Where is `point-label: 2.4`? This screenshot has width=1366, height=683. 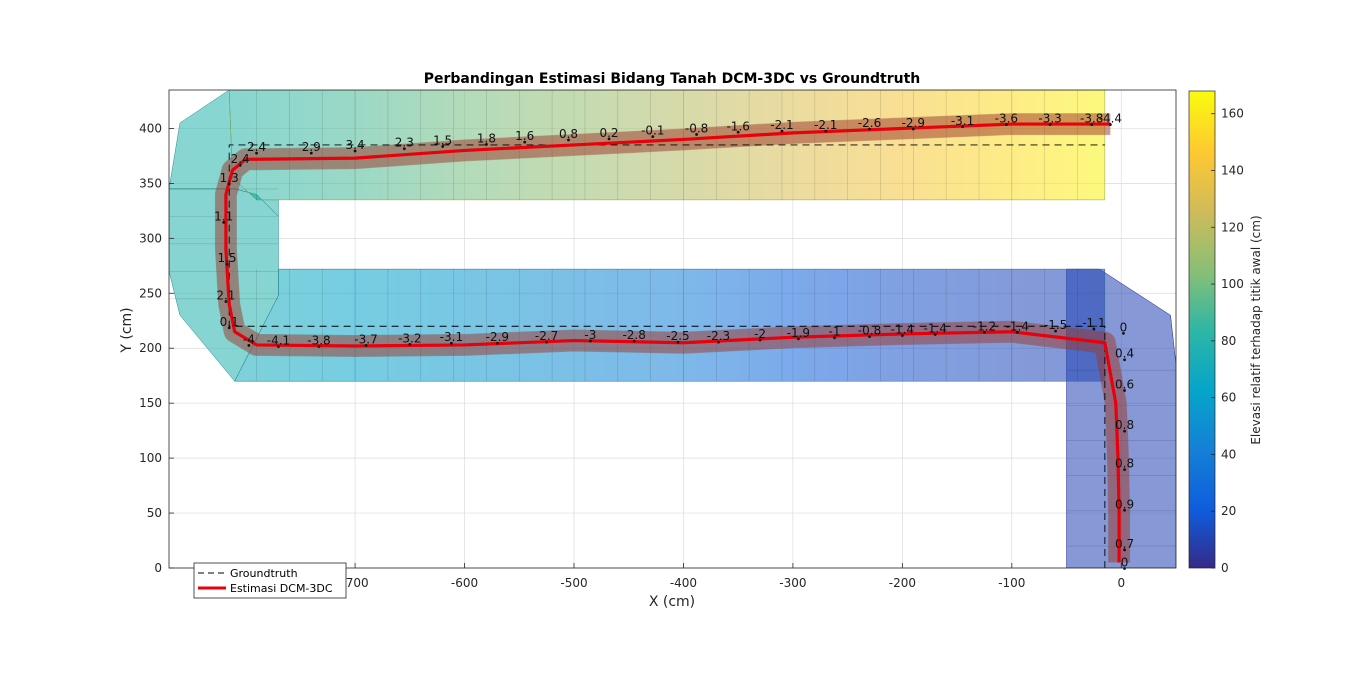
point-label: 2.4 is located at coordinates (256, 147).